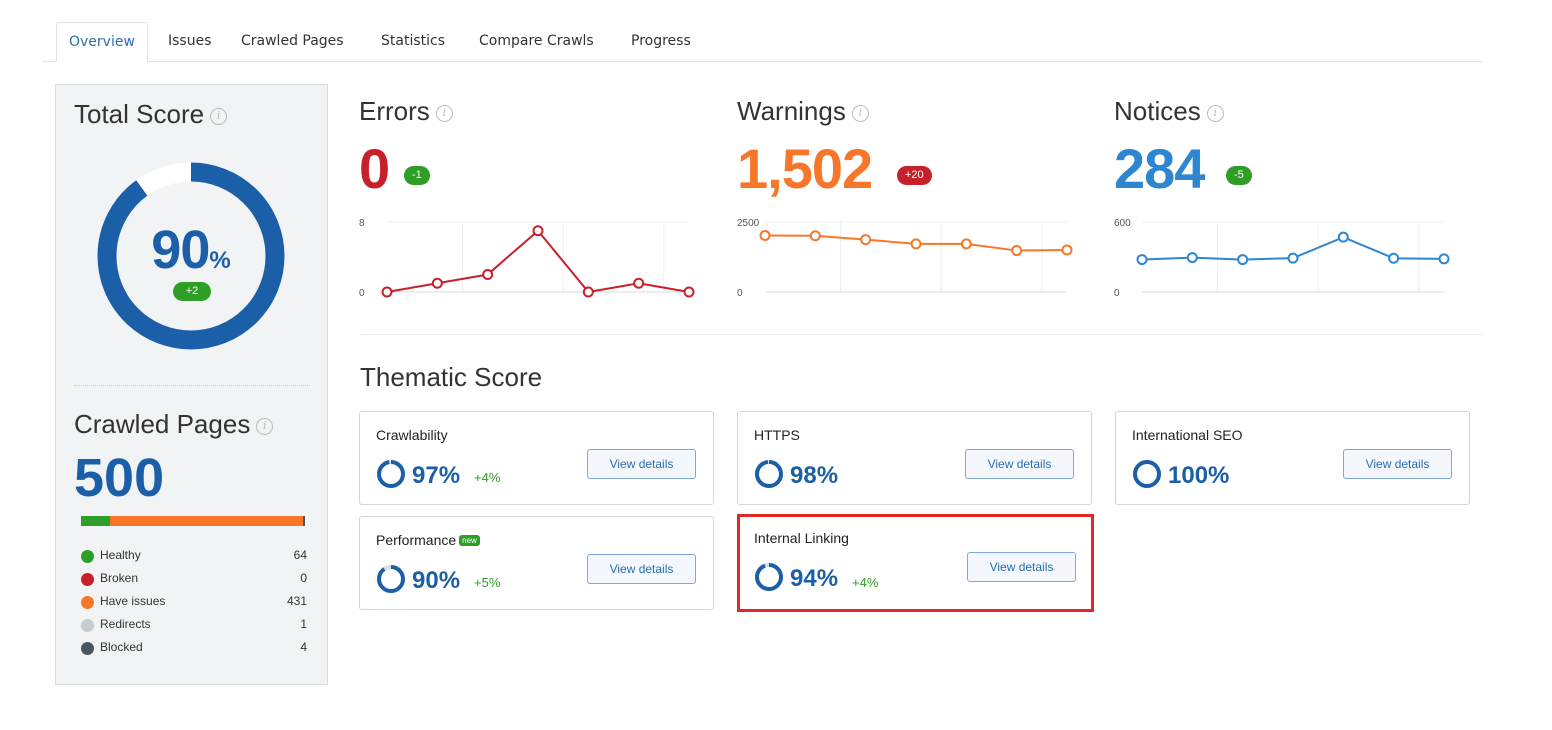 The image size is (1552, 730). Describe the element at coordinates (303, 624) in the screenshot. I see `legend-value: 1` at that location.